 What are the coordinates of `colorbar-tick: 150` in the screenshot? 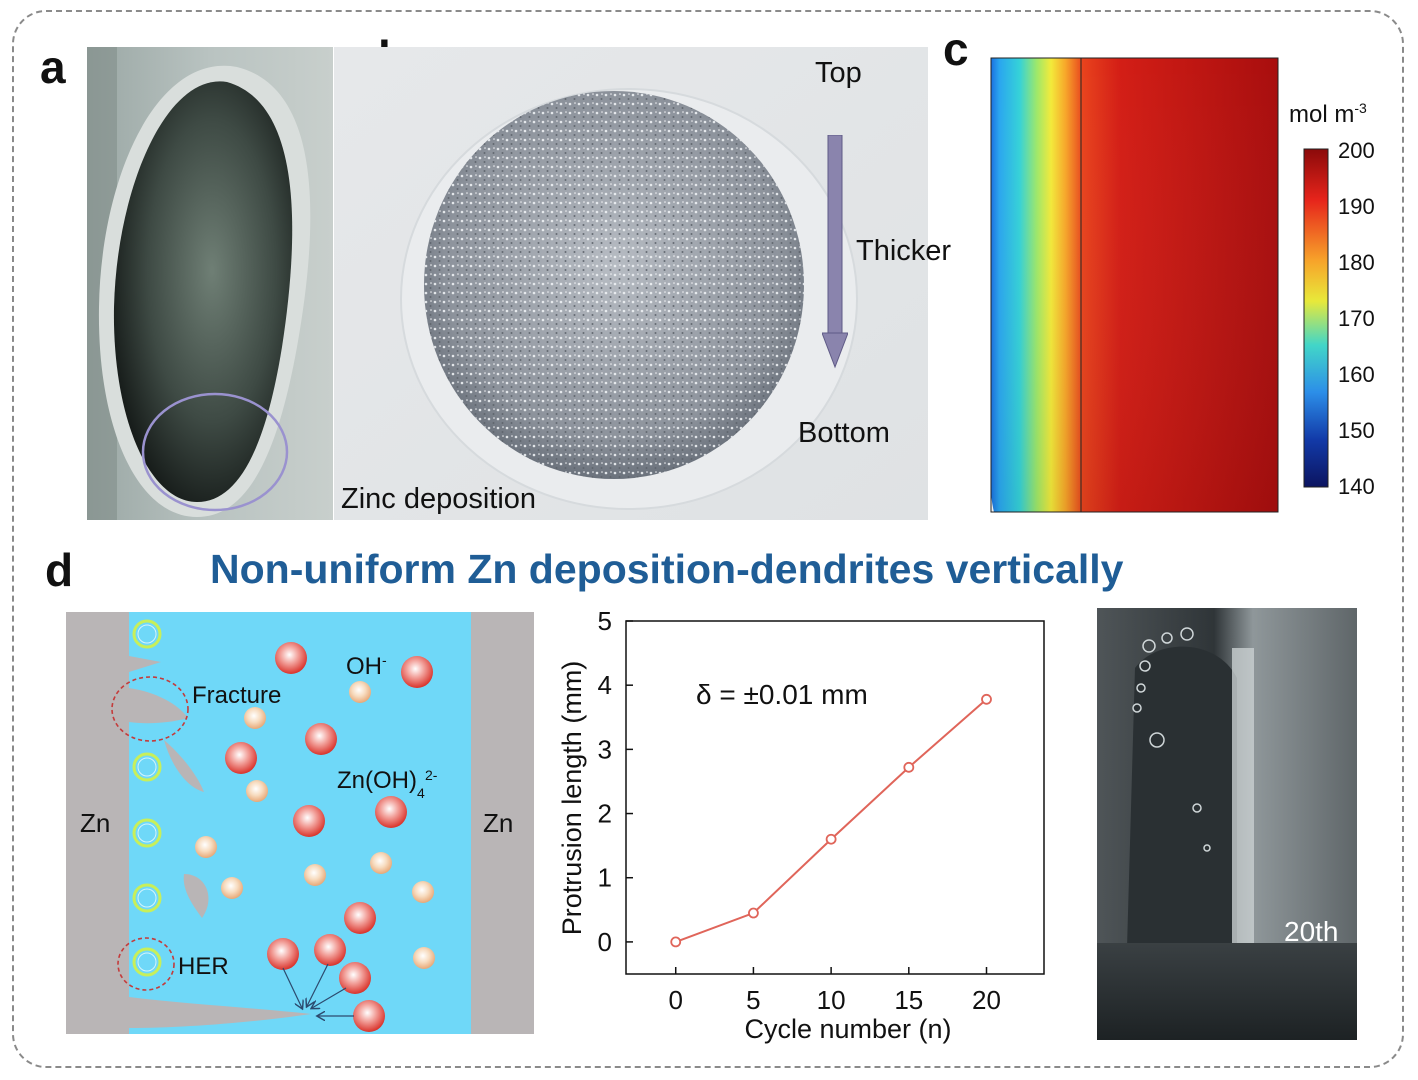 It's located at (1356, 430).